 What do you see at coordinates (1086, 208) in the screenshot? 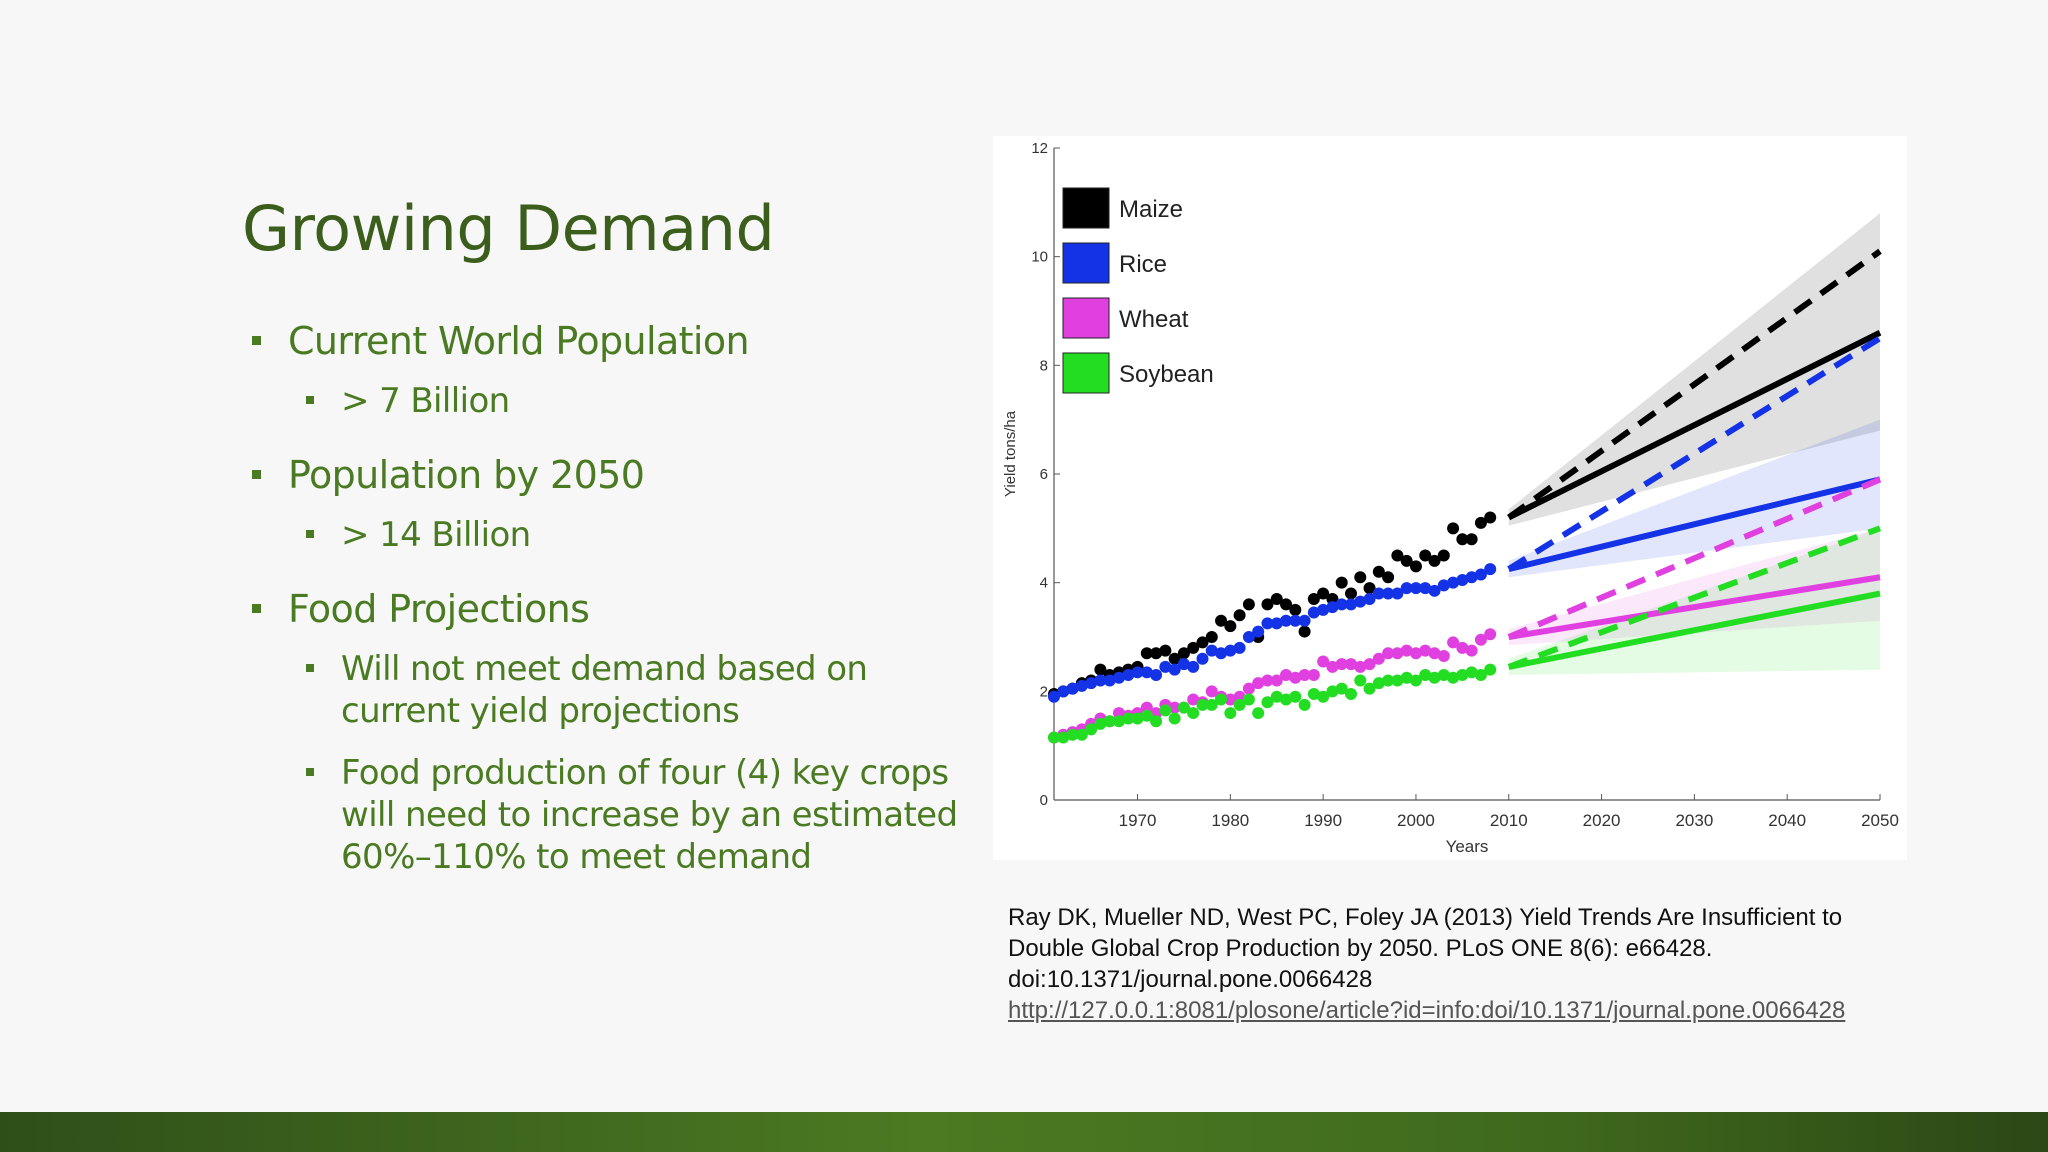
I see `legend-swatch-maize` at bounding box center [1086, 208].